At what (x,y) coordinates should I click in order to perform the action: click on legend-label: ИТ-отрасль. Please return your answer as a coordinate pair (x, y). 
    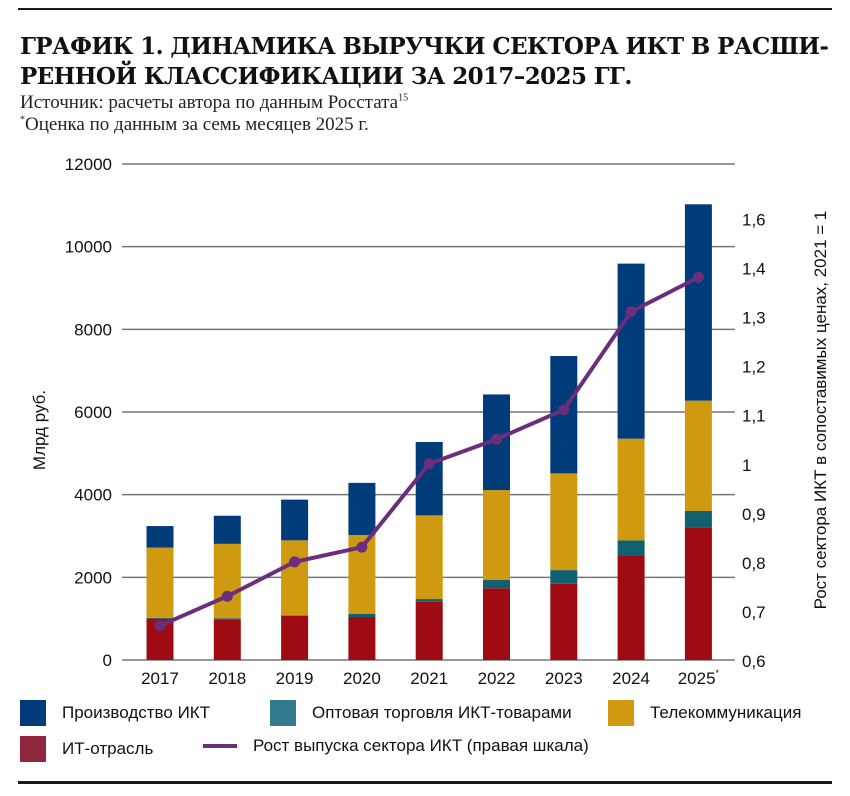
    Looking at the image, I should click on (108, 748).